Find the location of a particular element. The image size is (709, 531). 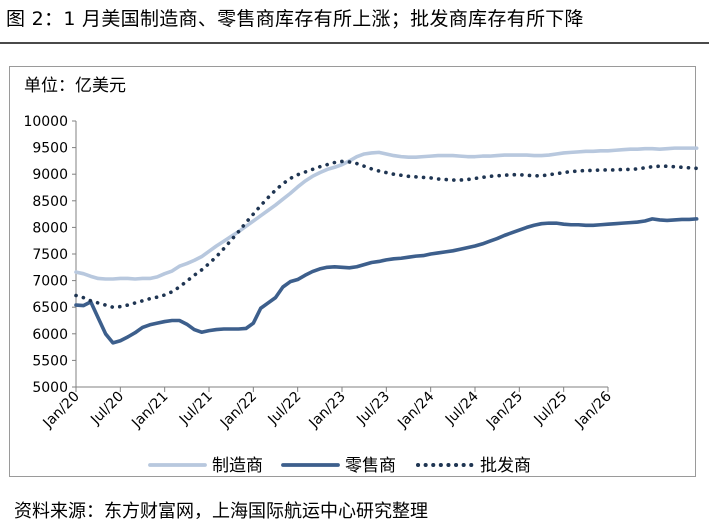

legend: 制造商 零售商 批发商 is located at coordinates (339, 466).